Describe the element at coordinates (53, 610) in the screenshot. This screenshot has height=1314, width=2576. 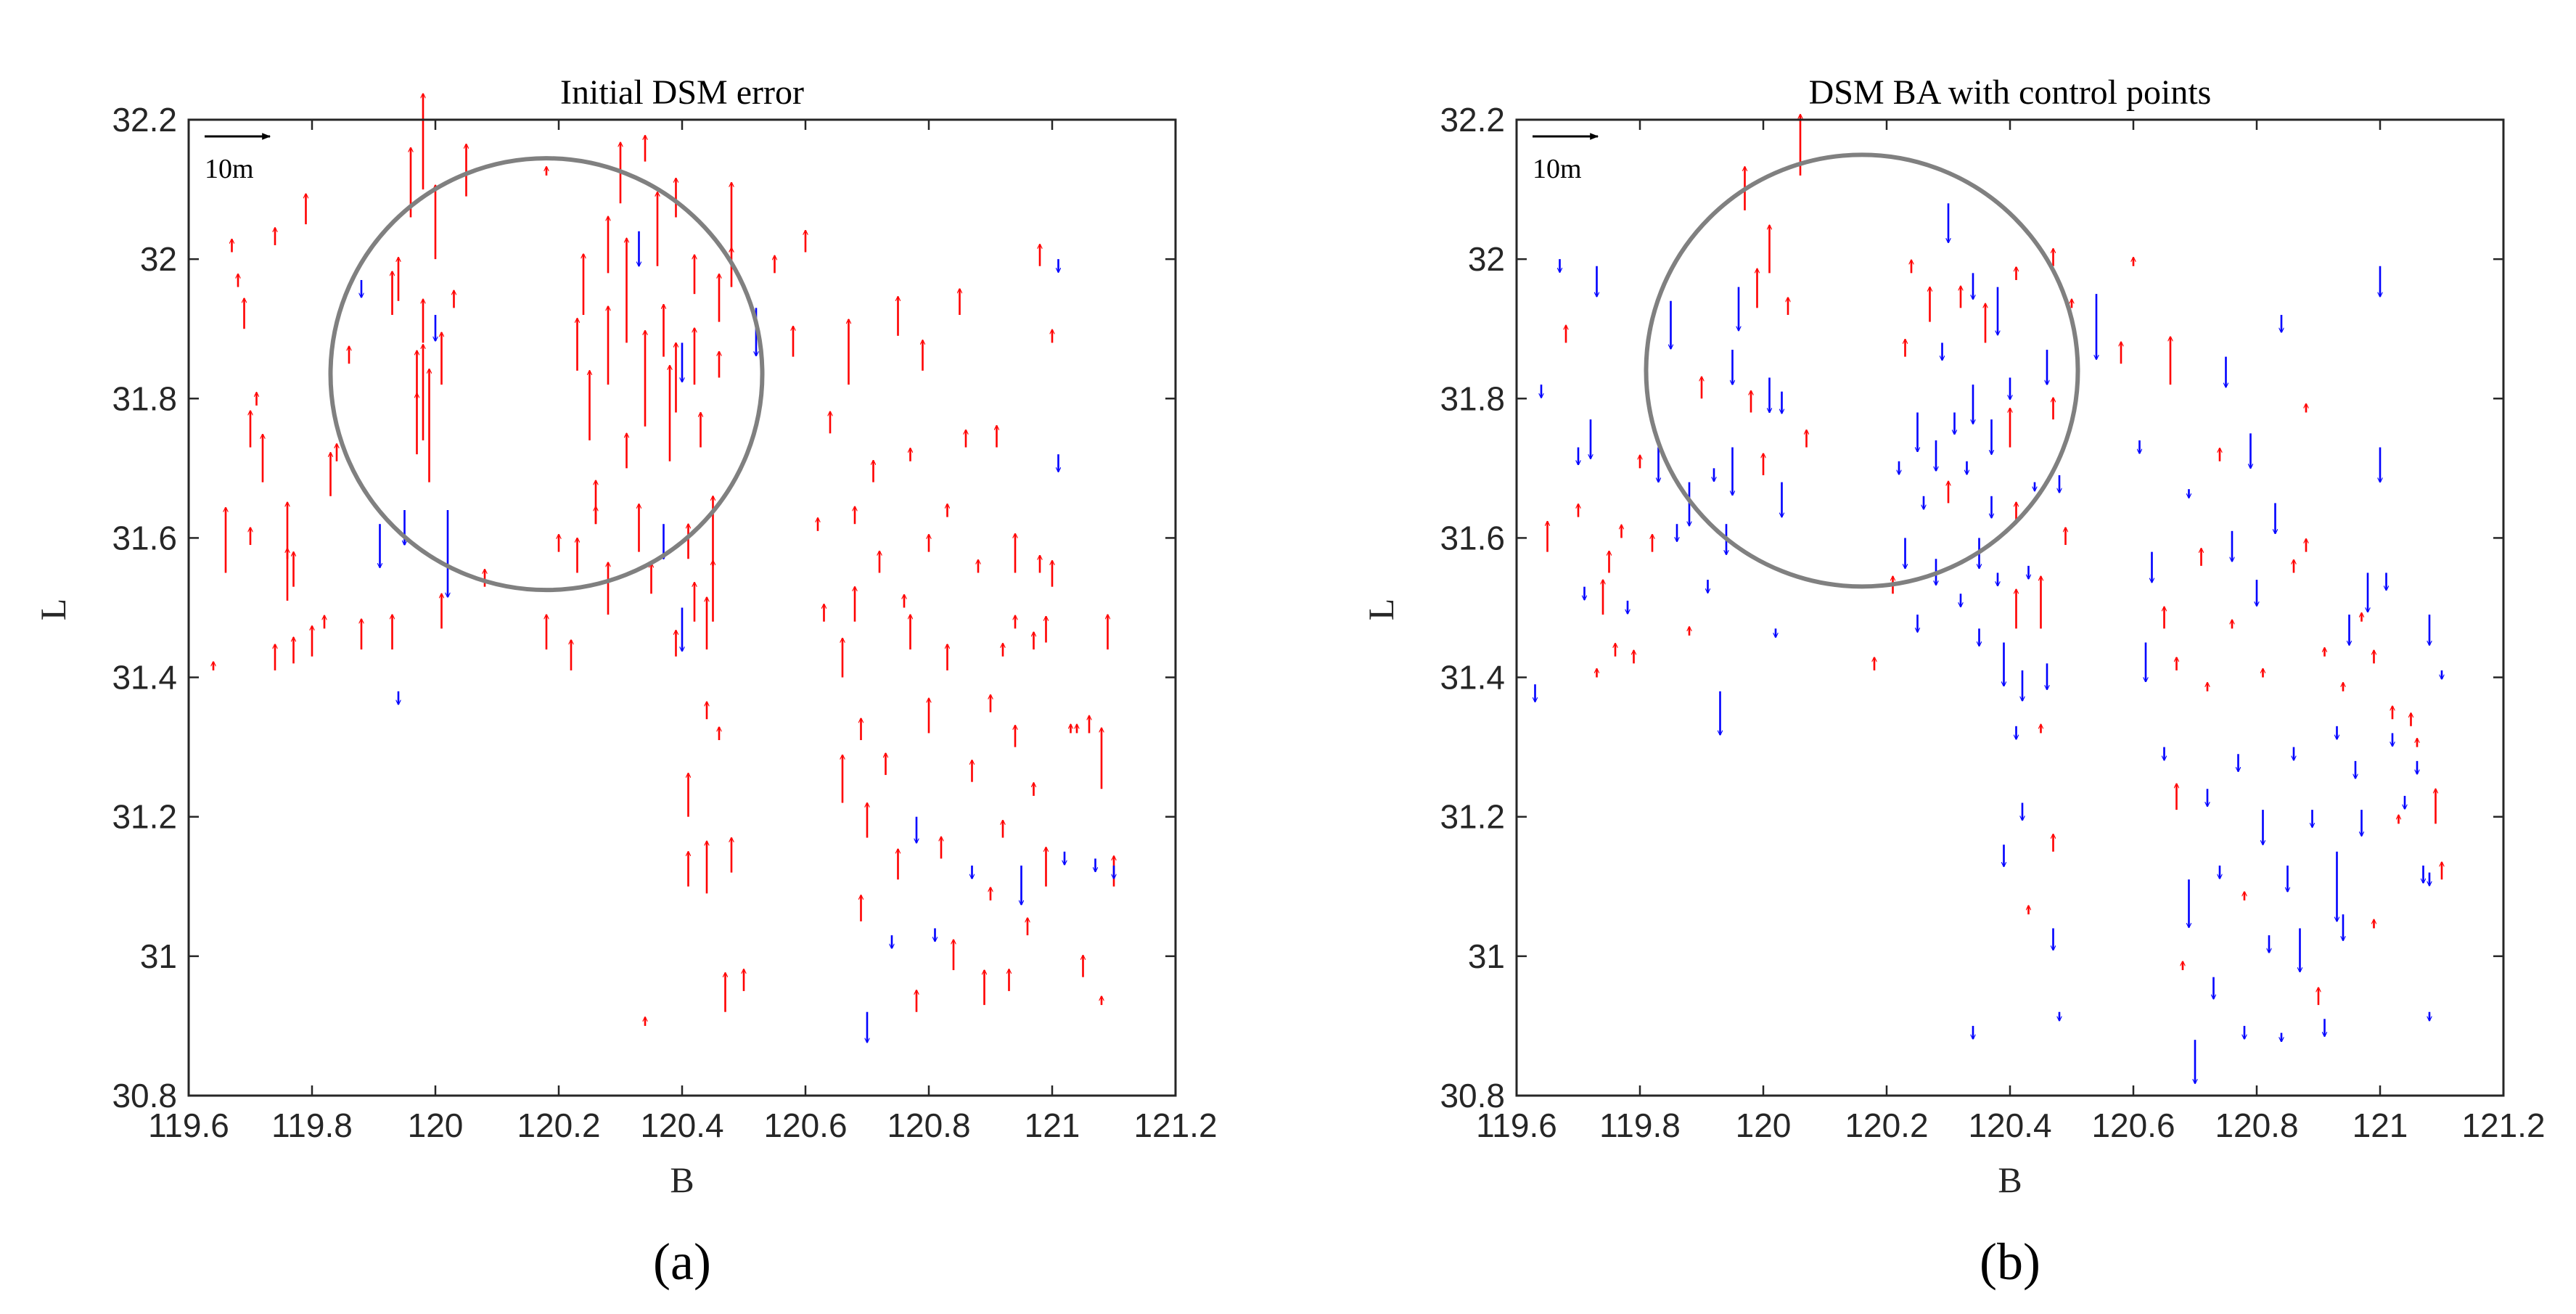
I see `panel-a-ylabel: L` at that location.